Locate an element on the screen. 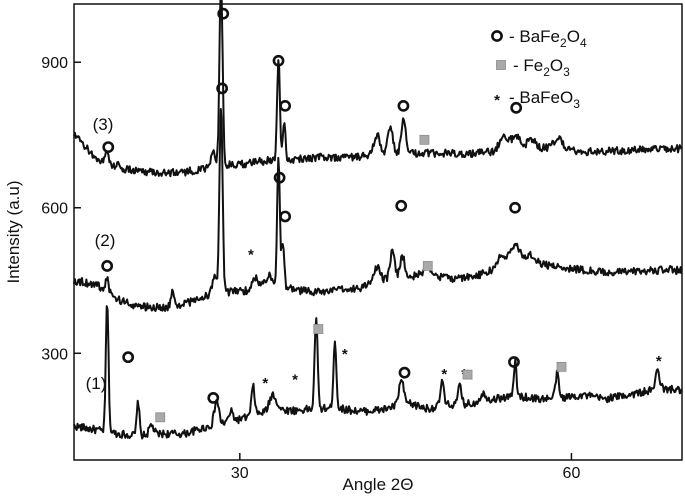  y-axis-title: Intensity (a.u) is located at coordinates (13, 232).